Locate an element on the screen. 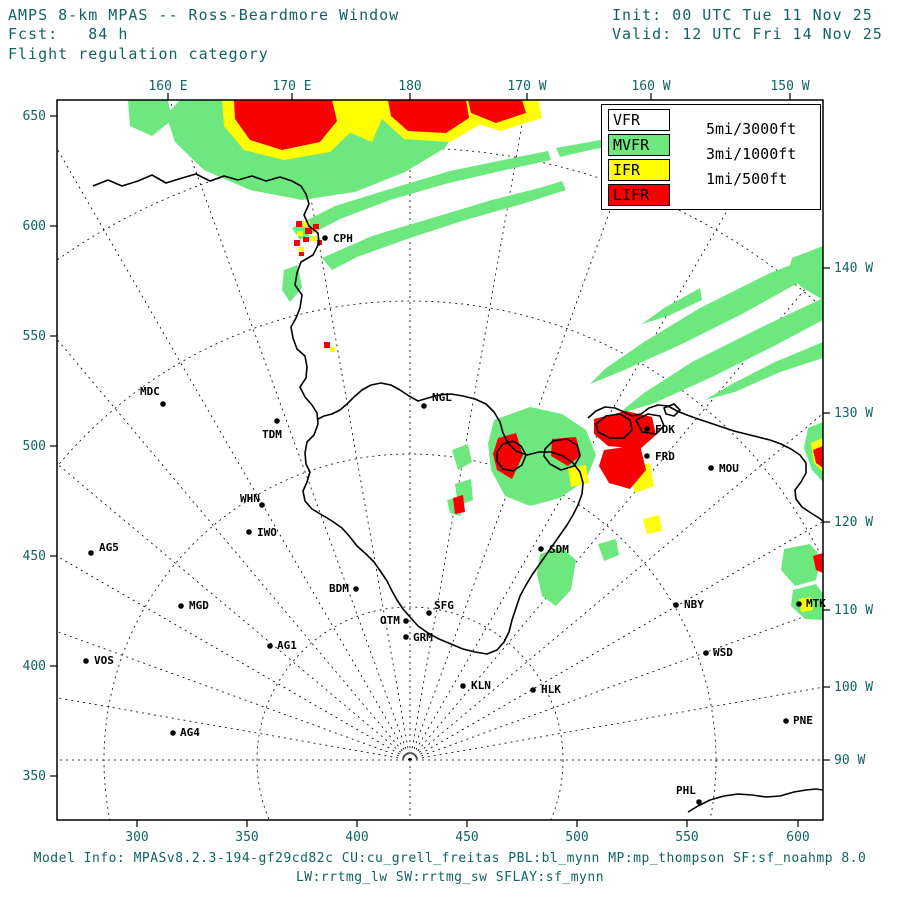 This screenshot has height=900, width=900. left-axis-label: 500 is located at coordinates (34, 446).